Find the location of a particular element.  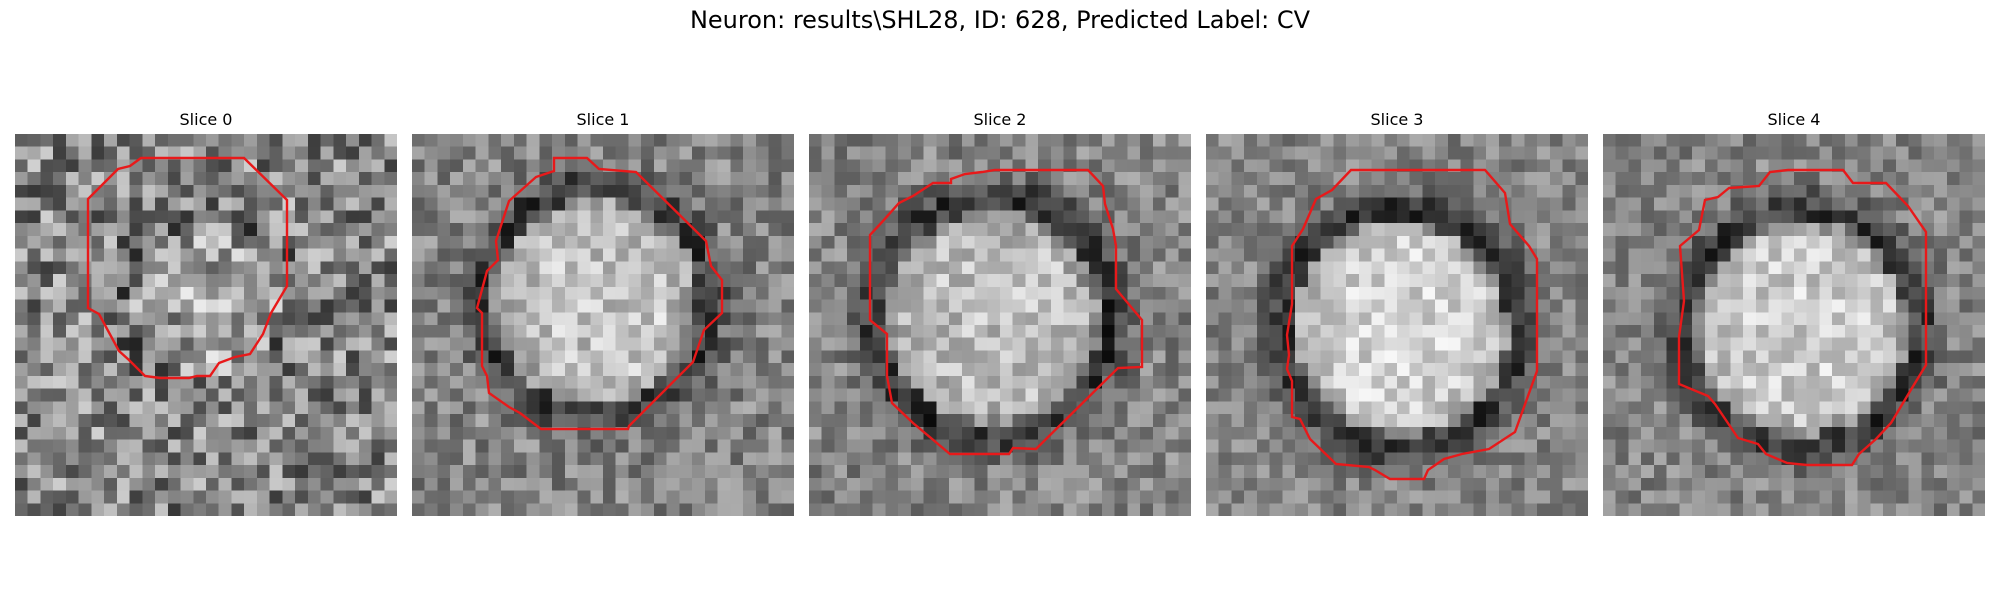

slice-3-title: Slice 3 is located at coordinates (1397, 119).